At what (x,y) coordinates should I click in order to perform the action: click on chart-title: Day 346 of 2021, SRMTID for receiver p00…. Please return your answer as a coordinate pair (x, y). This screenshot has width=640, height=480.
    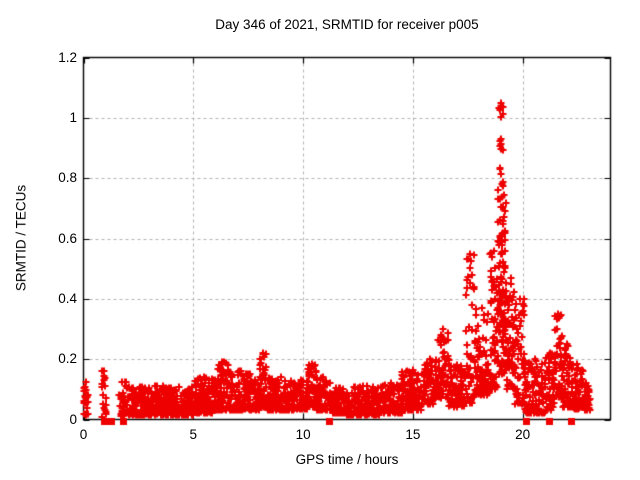
    Looking at the image, I should click on (347, 24).